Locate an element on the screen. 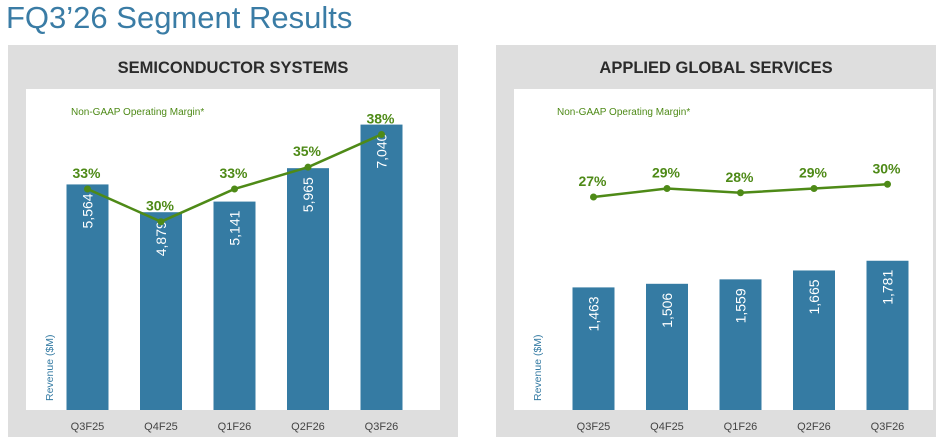 The width and height of the screenshot is (936, 437). semiconductor-bar-q3f26 is located at coordinates (381, 267).